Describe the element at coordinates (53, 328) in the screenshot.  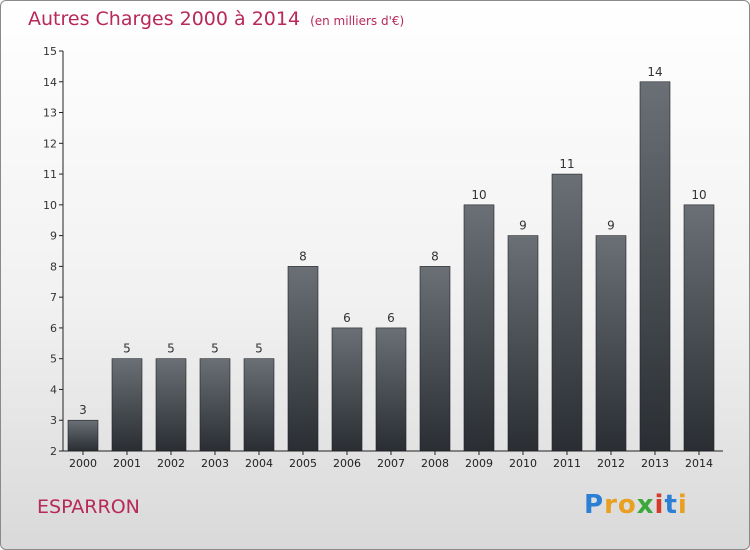
I see `y-tick-label: 6` at that location.